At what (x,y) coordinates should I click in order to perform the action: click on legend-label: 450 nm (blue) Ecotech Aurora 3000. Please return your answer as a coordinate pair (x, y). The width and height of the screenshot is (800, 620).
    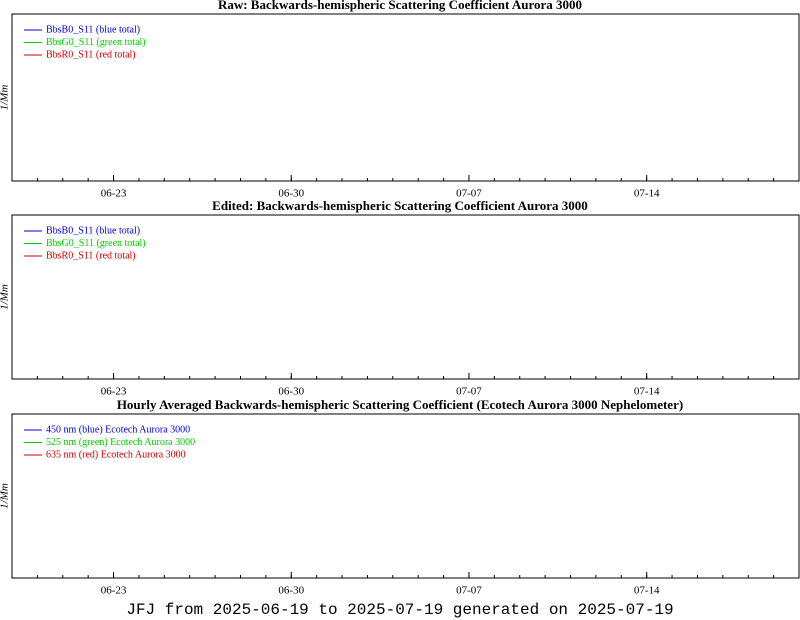
    Looking at the image, I should click on (118, 429).